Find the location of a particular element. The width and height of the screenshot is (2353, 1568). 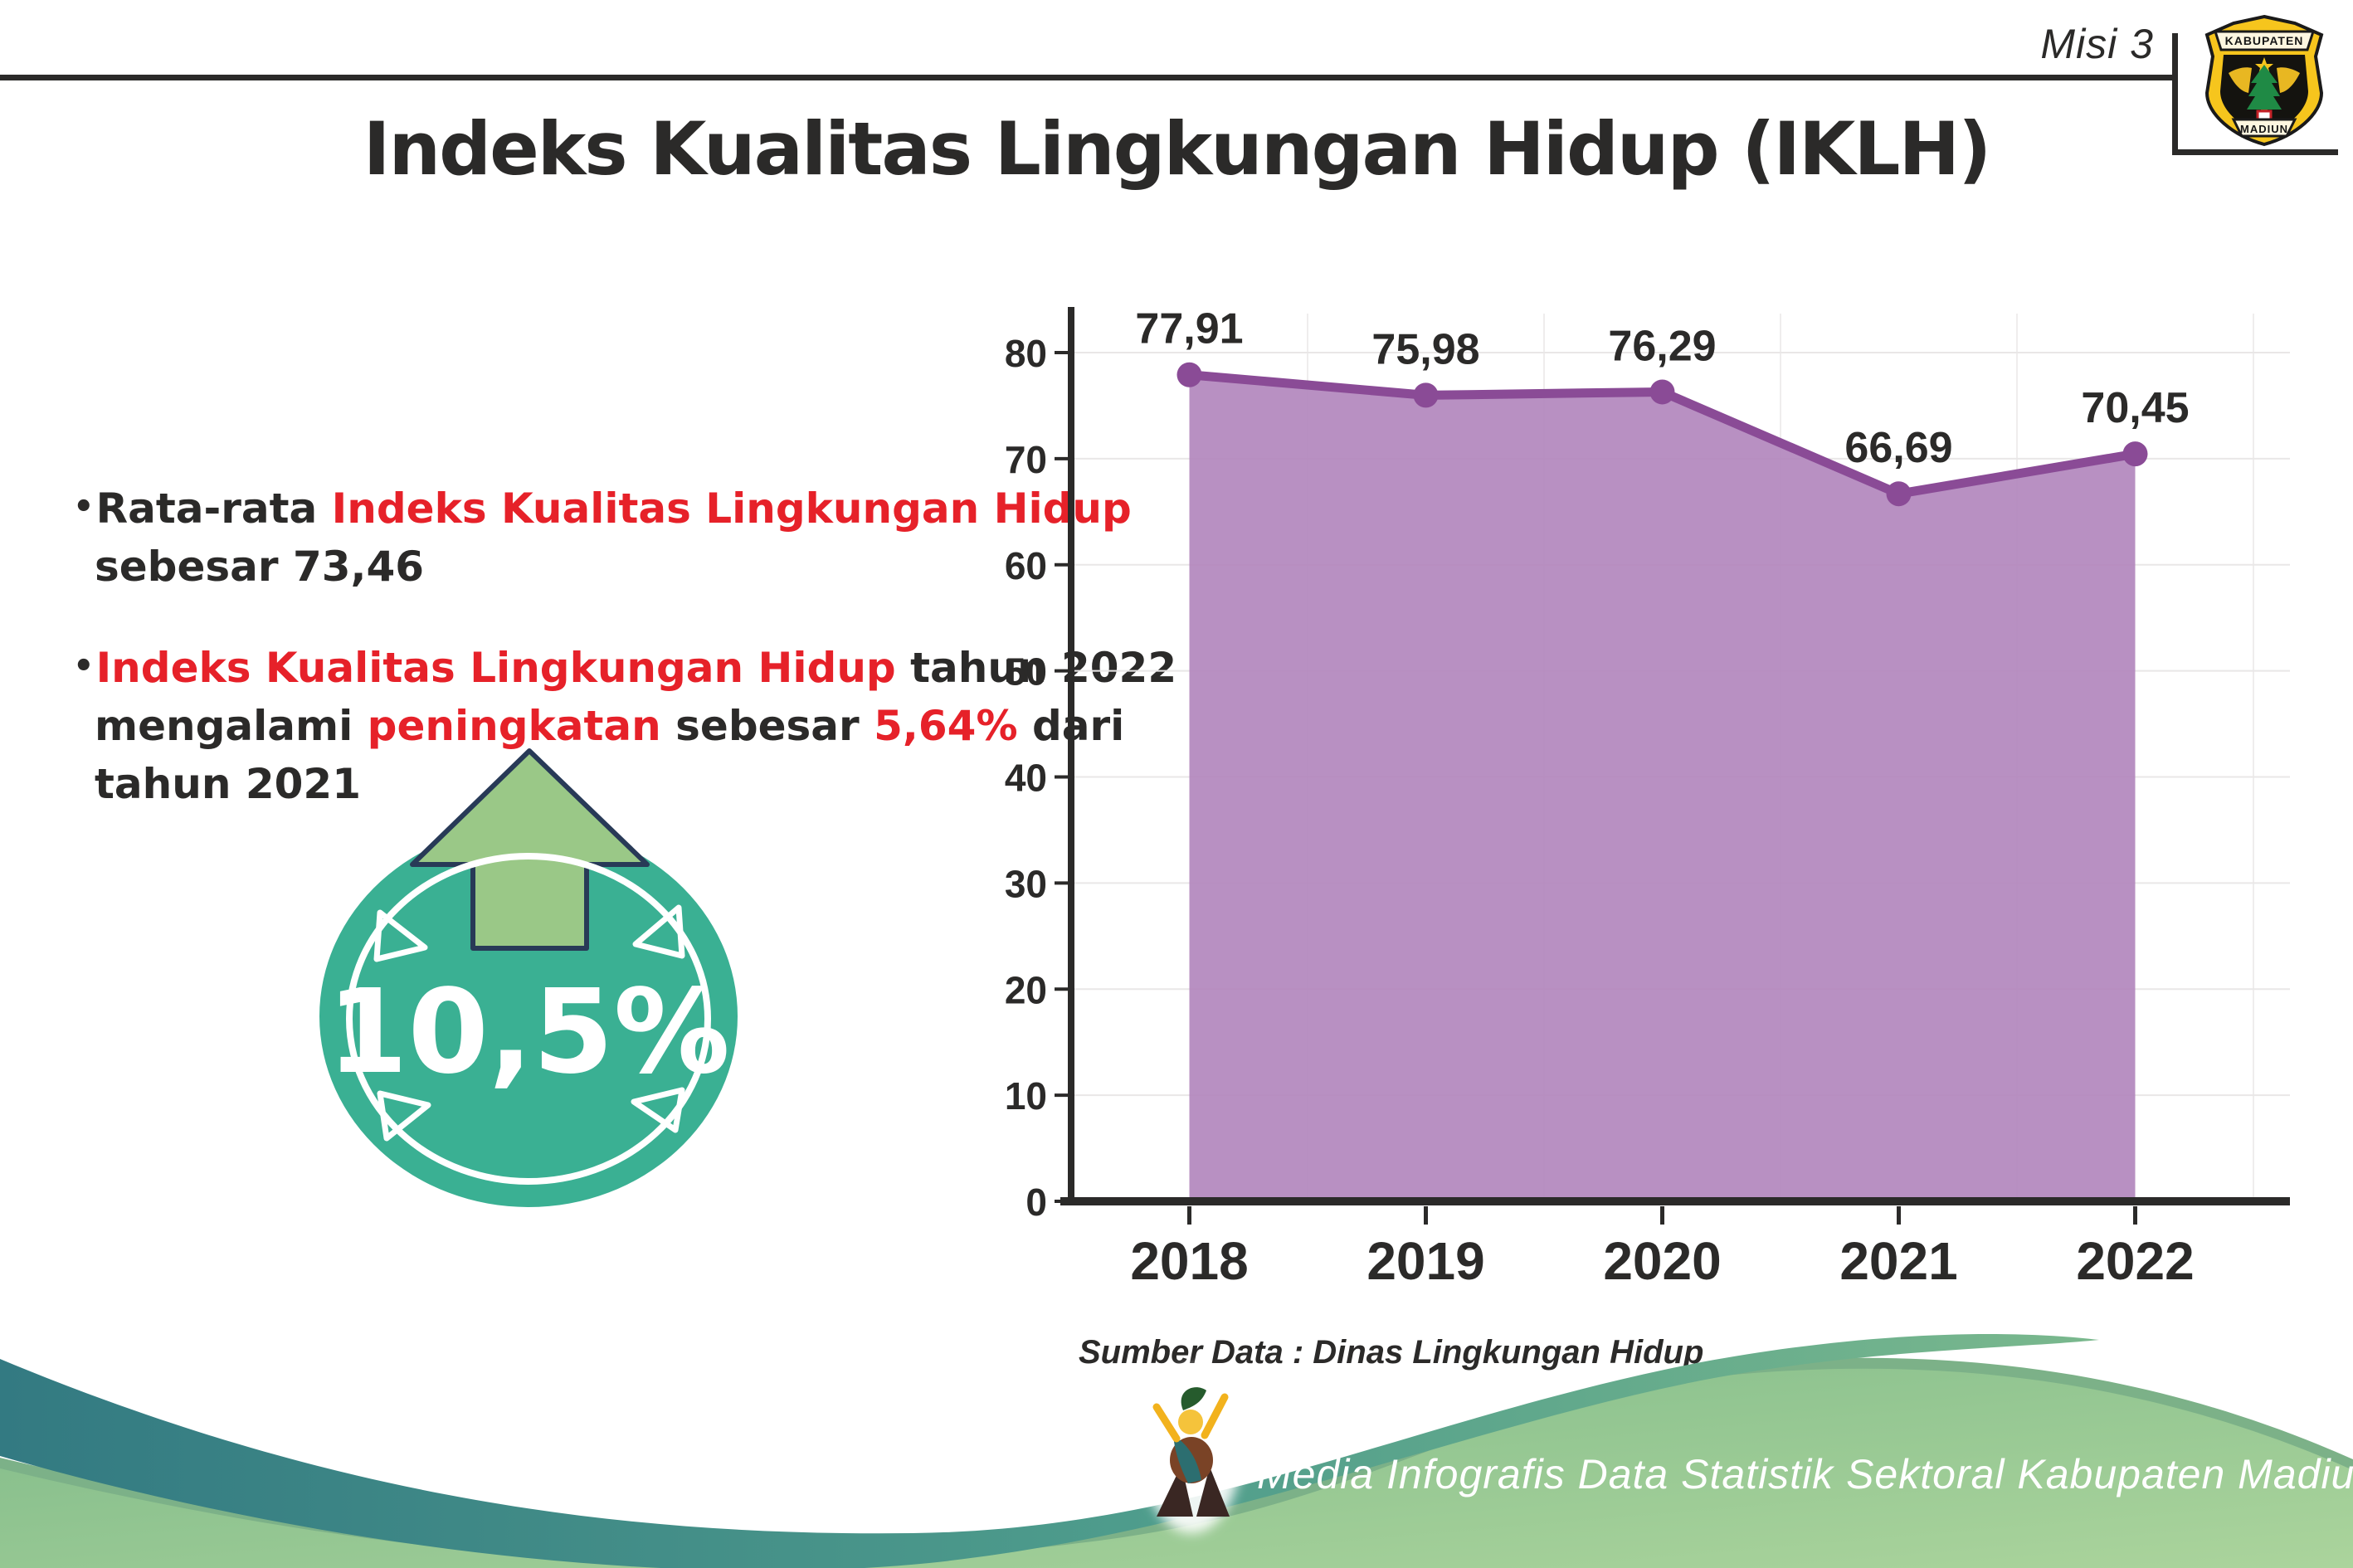

chart-y-tick-label: 50 is located at coordinates (1026, 672).